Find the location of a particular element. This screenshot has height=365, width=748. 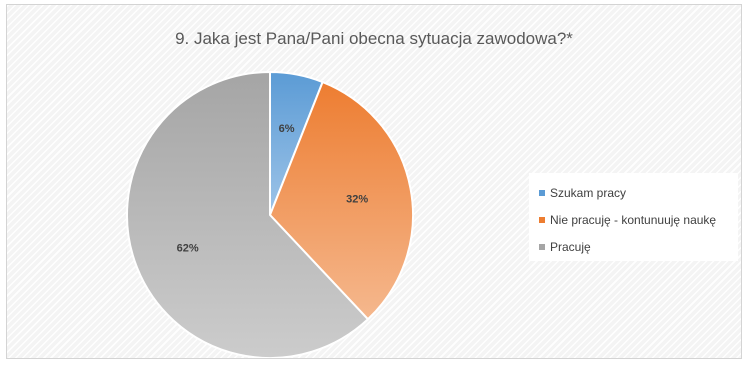

data-label-pracuje: 62% is located at coordinates (188, 249).